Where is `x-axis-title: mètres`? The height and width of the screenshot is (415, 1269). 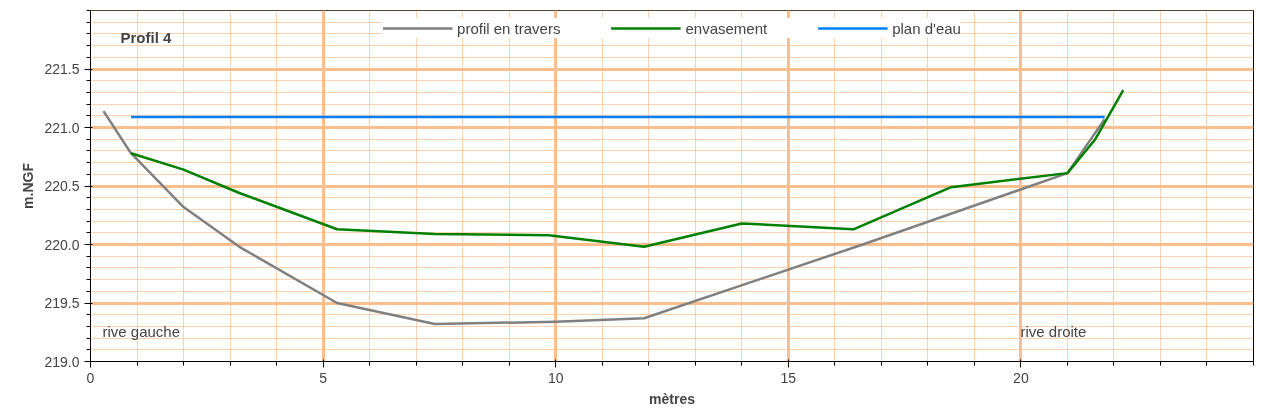 x-axis-title: mètres is located at coordinates (672, 398).